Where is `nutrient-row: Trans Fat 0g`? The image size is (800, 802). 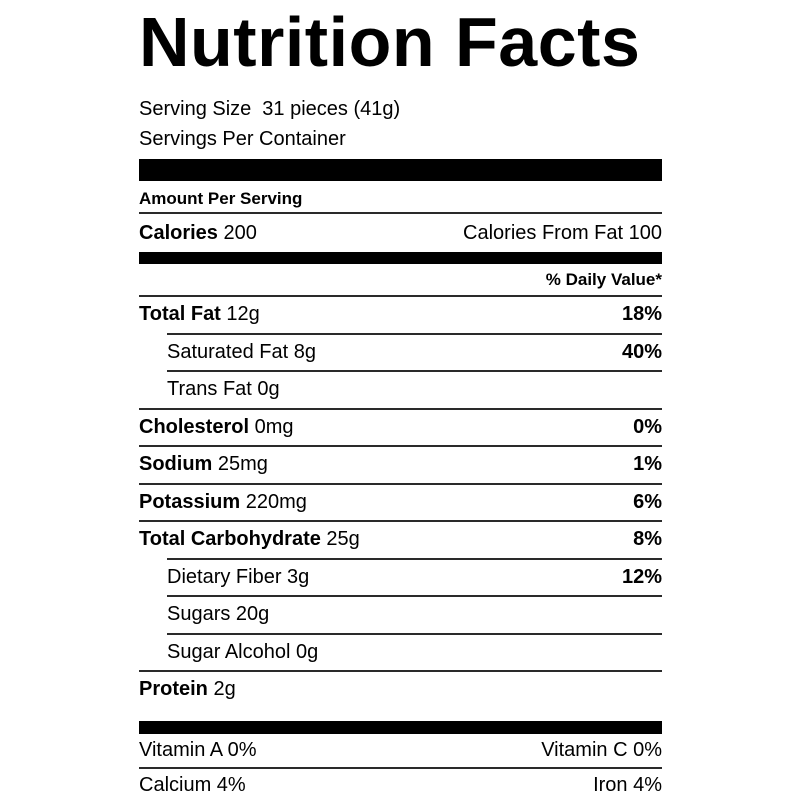
nutrient-row: Trans Fat 0g is located at coordinates (400, 390).